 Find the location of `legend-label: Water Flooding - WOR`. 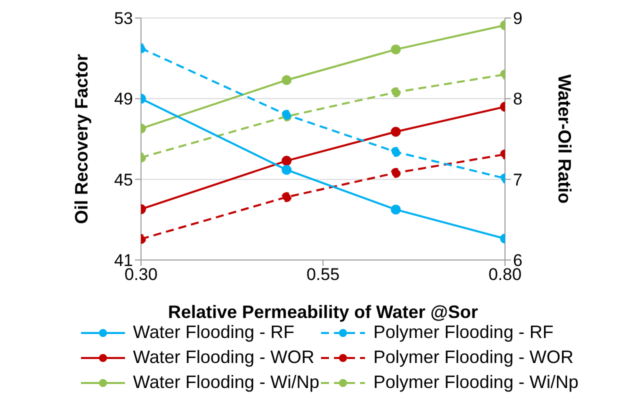

legend-label: Water Flooding - WOR is located at coordinates (223, 357).